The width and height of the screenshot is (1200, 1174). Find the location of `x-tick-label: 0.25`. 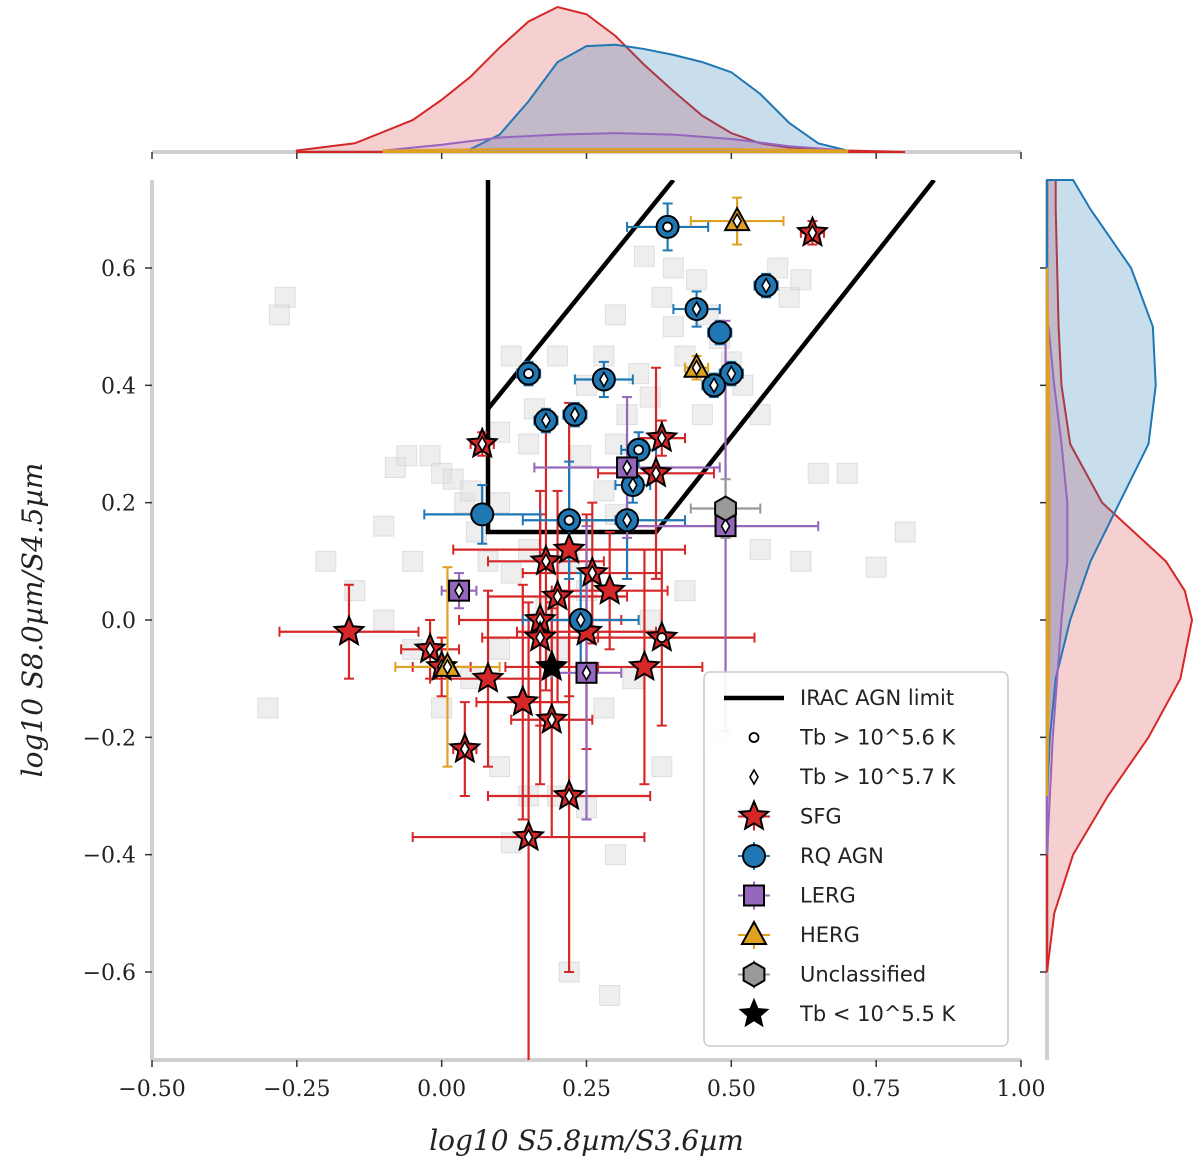

x-tick-label: 0.25 is located at coordinates (586, 1089).